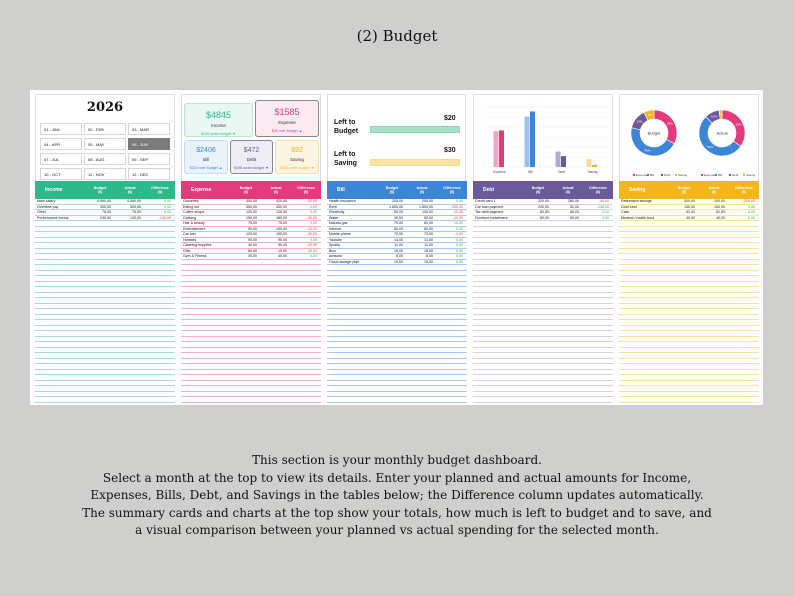 The image size is (794, 596). What do you see at coordinates (428, 245) in the screenshot?
I see `actual-cell: 11,00` at bounding box center [428, 245].